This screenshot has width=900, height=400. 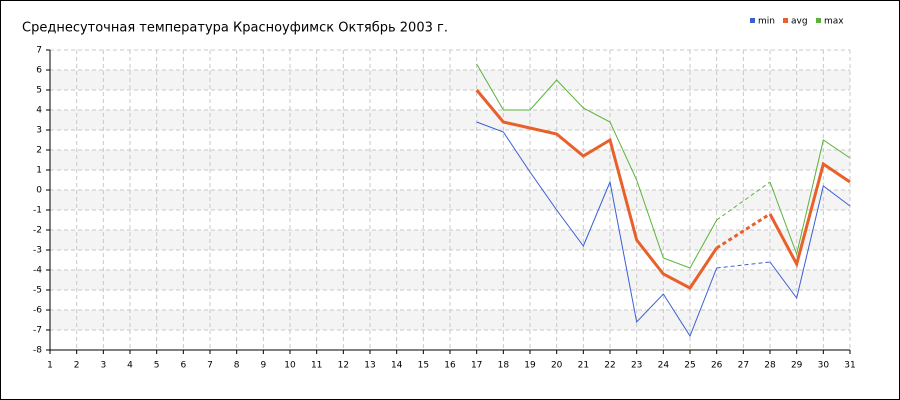 I want to click on y-tick-label: -2, so click(x=37, y=231).